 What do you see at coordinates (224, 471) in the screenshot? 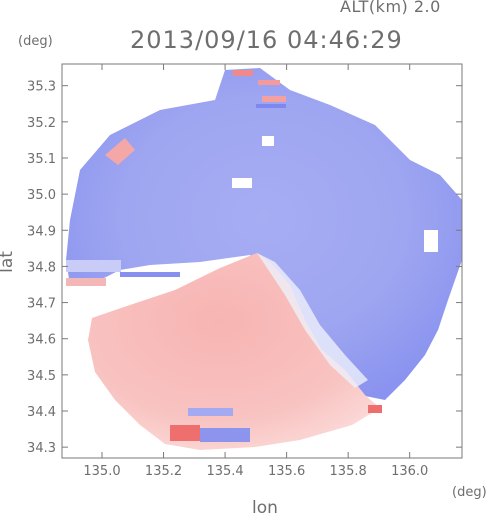
I see `x-tick-label: 135.4` at bounding box center [224, 471].